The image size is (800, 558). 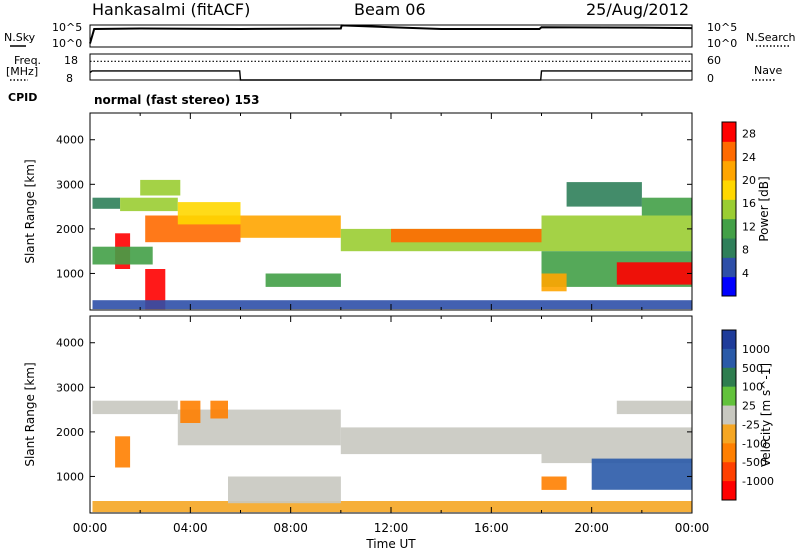 What do you see at coordinates (754, 443) in the screenshot?
I see `velocity-colorbar-tick: -100` at bounding box center [754, 443].